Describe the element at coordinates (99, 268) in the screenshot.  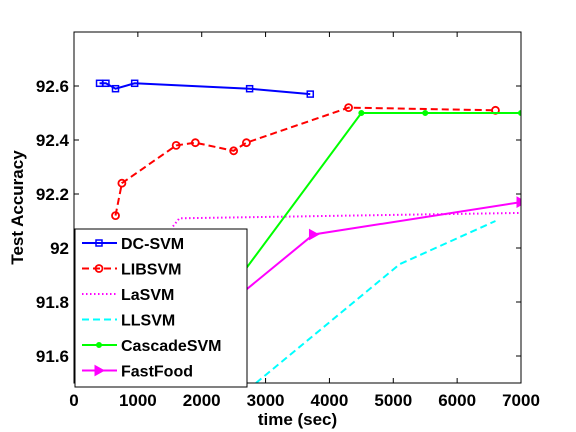
I see `legend-marker-libsvm` at that location.